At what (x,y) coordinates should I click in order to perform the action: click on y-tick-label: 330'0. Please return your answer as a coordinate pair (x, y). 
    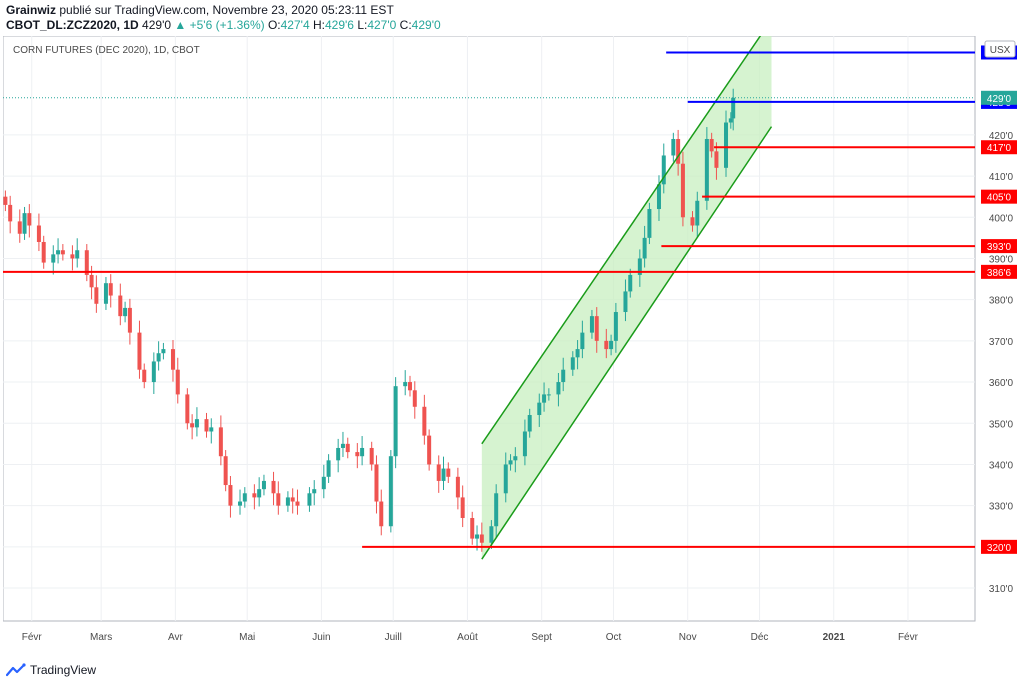
    Looking at the image, I should click on (1001, 507).